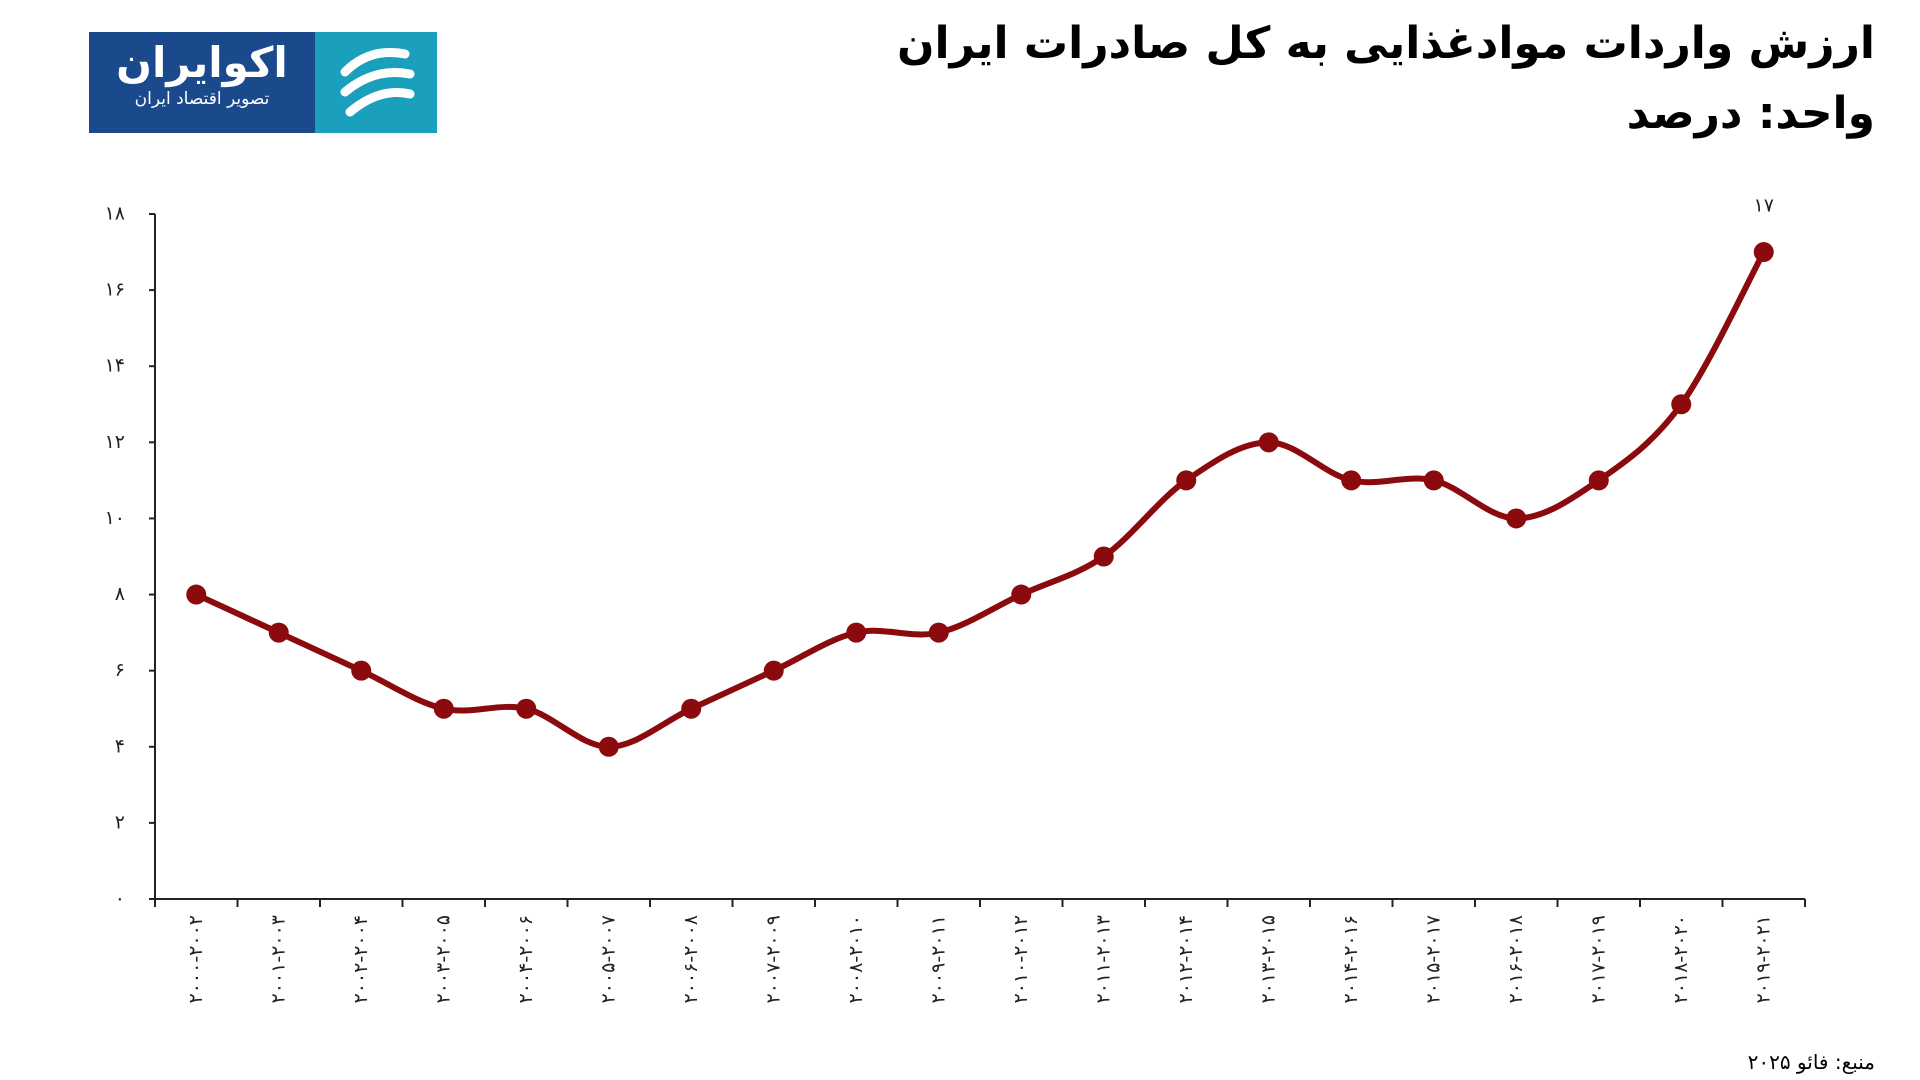 This screenshot has height=1080, width=1920. Describe the element at coordinates (115, 290) in the screenshot. I see `y-tick-label: ۱۶` at that location.